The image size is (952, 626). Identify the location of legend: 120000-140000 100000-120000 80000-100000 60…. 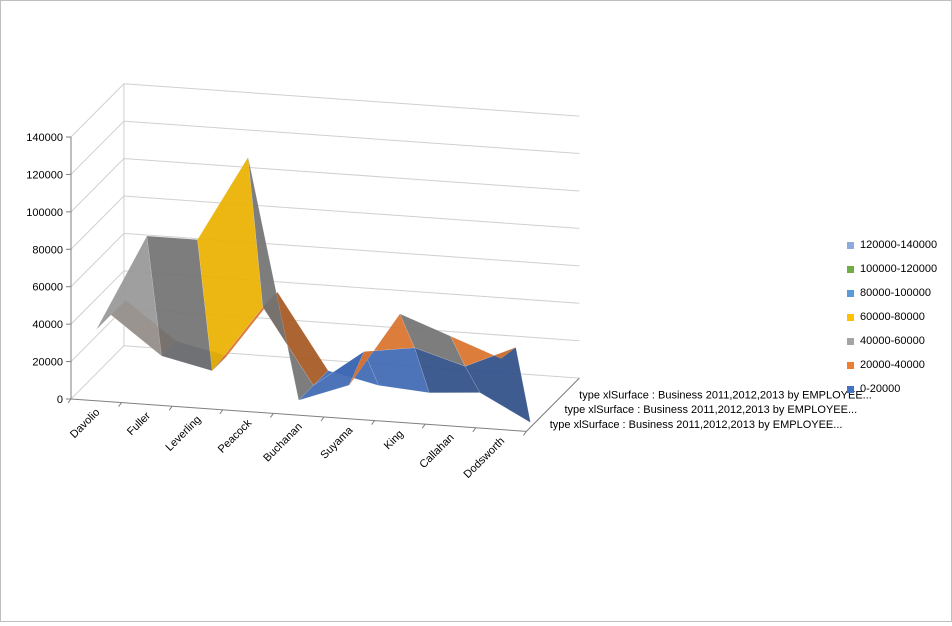
(892, 317).